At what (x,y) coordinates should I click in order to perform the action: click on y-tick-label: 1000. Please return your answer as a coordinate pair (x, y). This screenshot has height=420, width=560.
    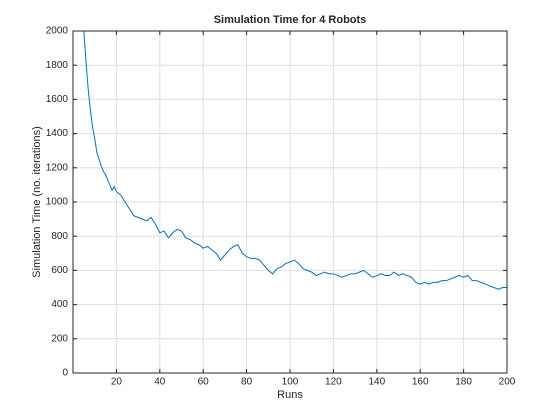
    Looking at the image, I should click on (57, 202).